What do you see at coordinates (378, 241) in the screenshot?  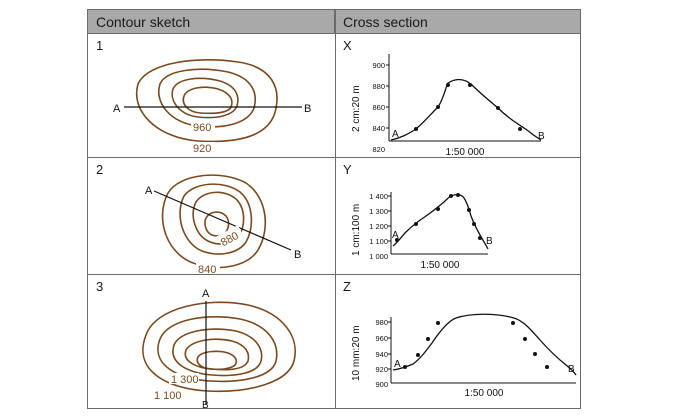 I see `y-tick-label: 1 100` at bounding box center [378, 241].